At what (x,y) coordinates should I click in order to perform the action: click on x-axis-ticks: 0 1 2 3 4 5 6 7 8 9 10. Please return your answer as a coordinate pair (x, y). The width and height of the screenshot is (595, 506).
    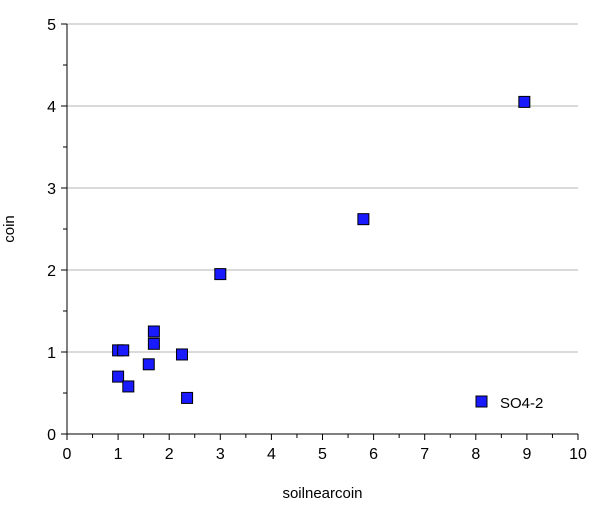
    Looking at the image, I should click on (325, 448).